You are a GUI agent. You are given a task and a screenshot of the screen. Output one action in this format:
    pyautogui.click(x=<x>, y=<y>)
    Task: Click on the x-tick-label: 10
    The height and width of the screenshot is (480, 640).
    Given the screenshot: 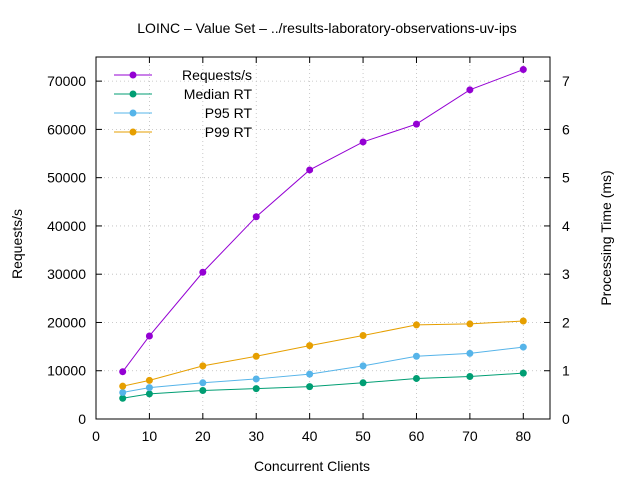 What is the action you would take?
    pyautogui.click(x=150, y=436)
    